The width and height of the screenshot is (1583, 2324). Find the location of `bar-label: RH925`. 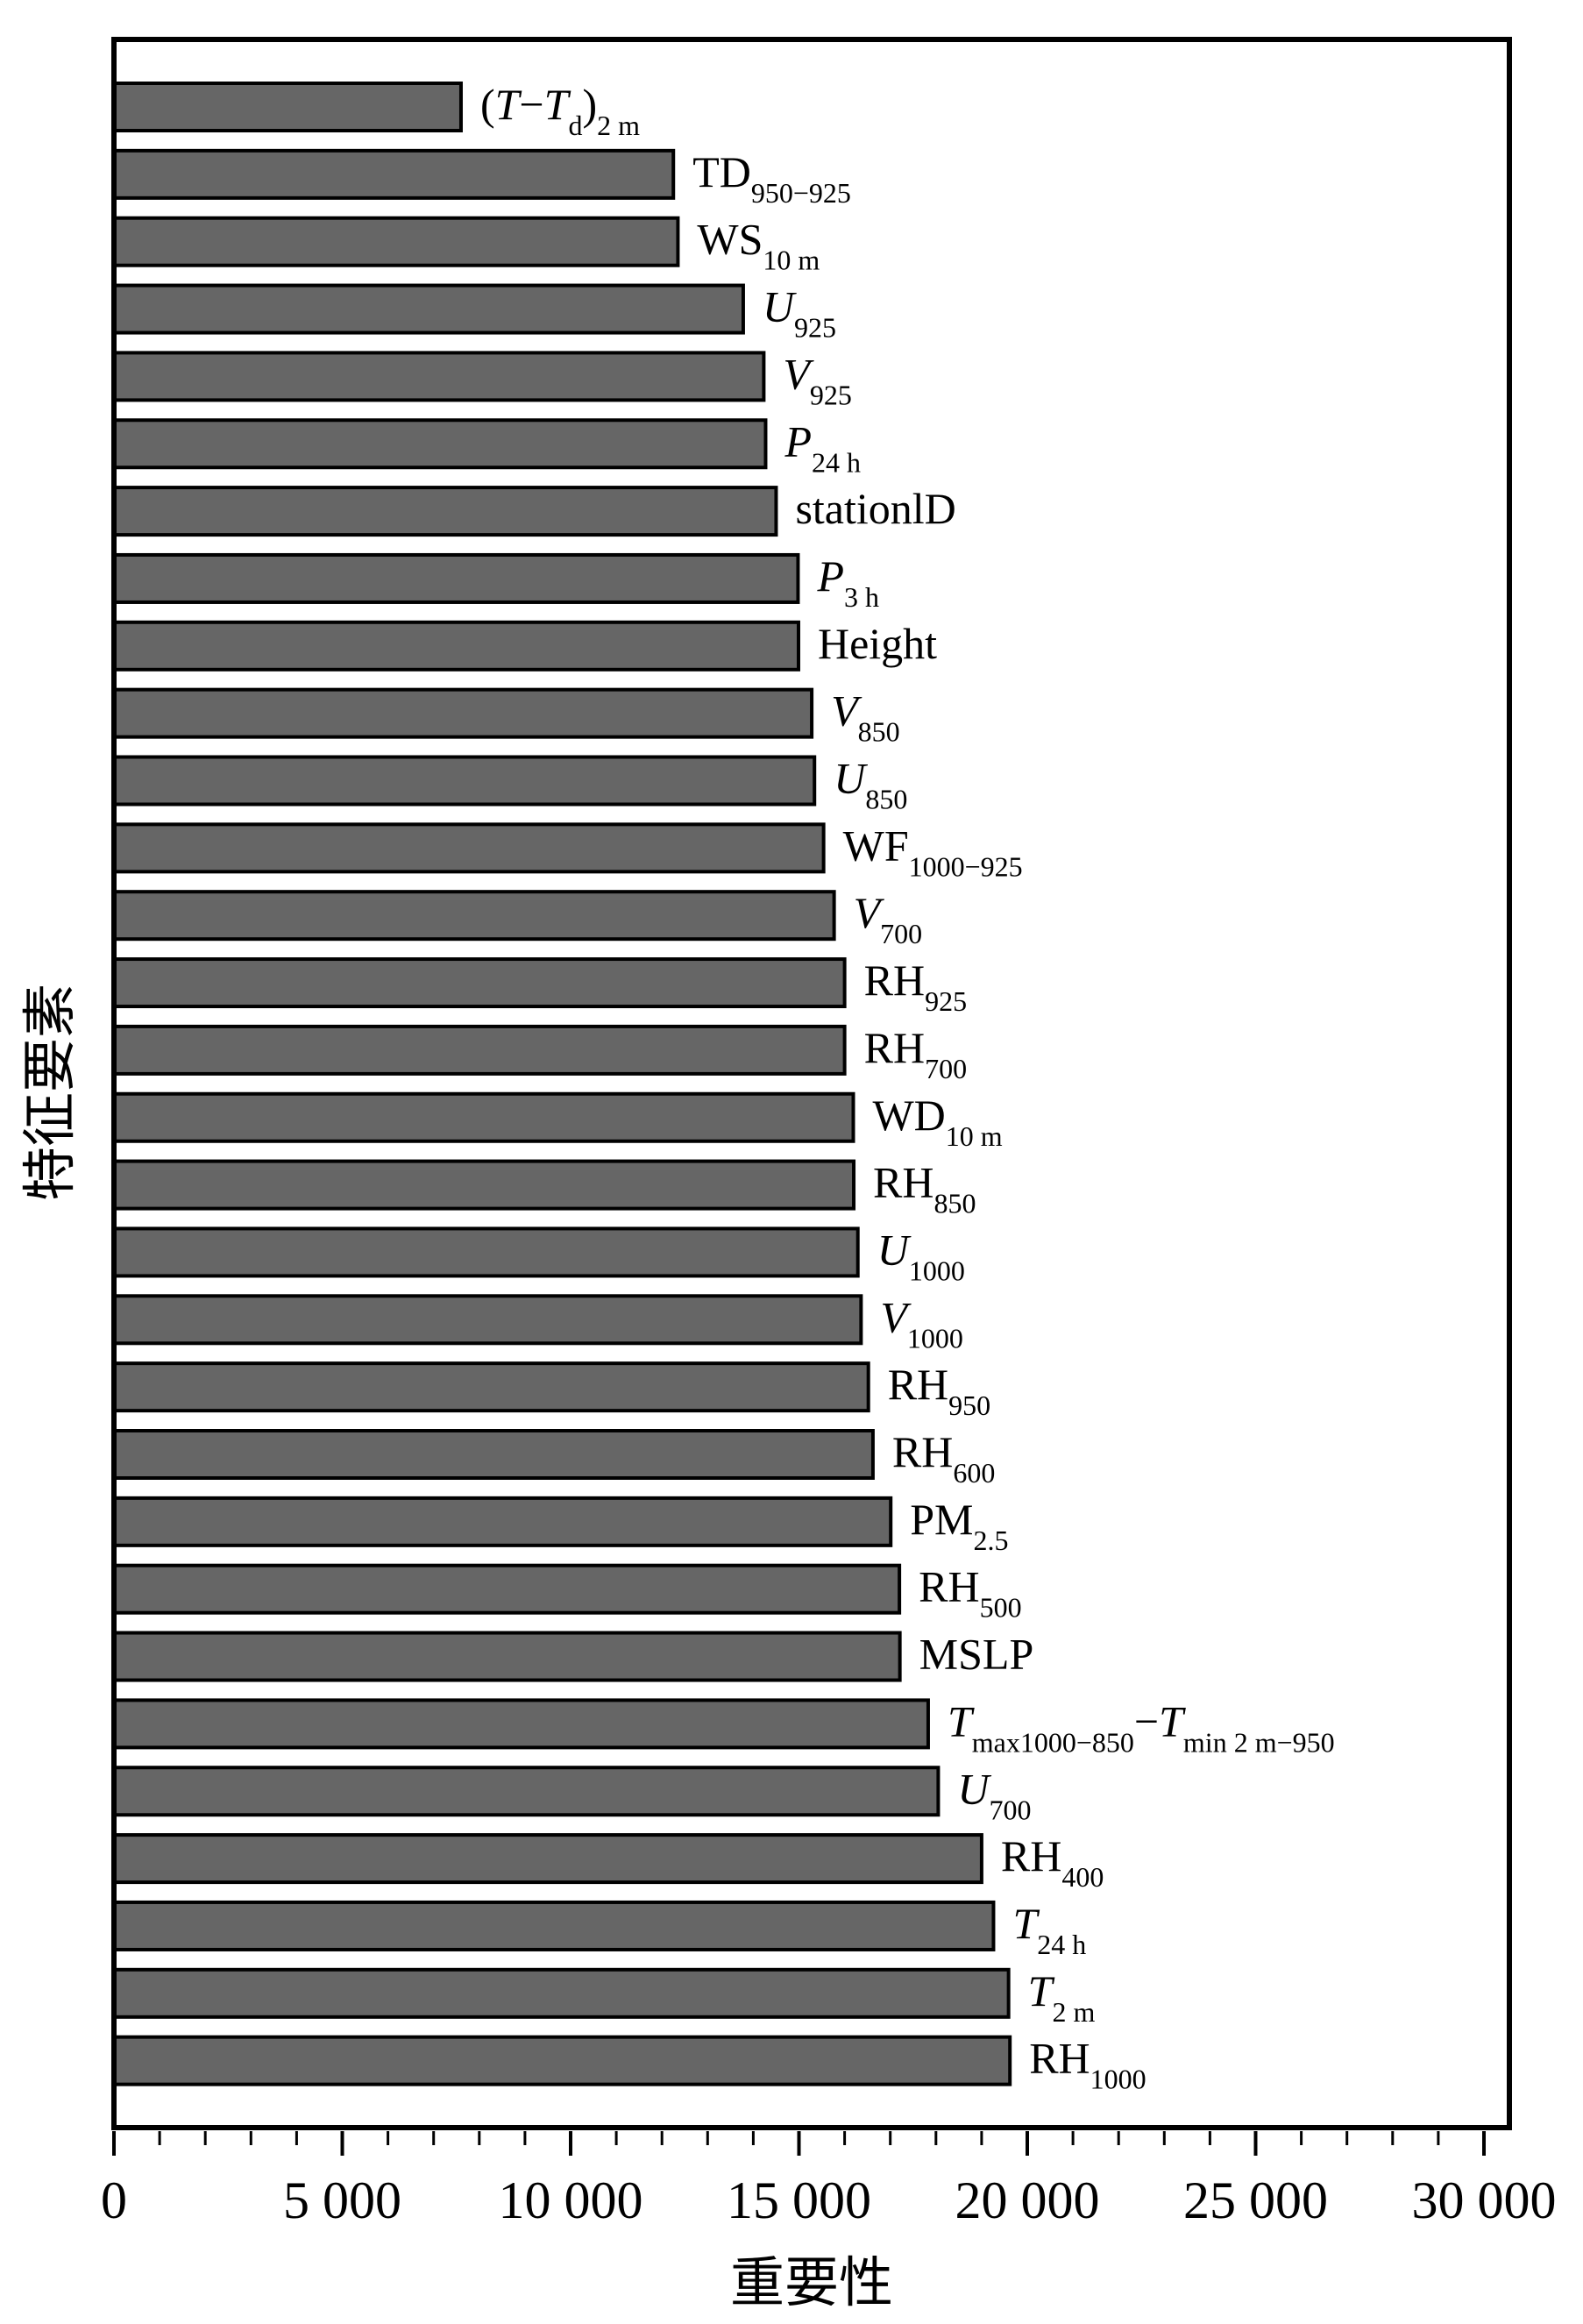

bar-label: RH925 is located at coordinates (915, 986).